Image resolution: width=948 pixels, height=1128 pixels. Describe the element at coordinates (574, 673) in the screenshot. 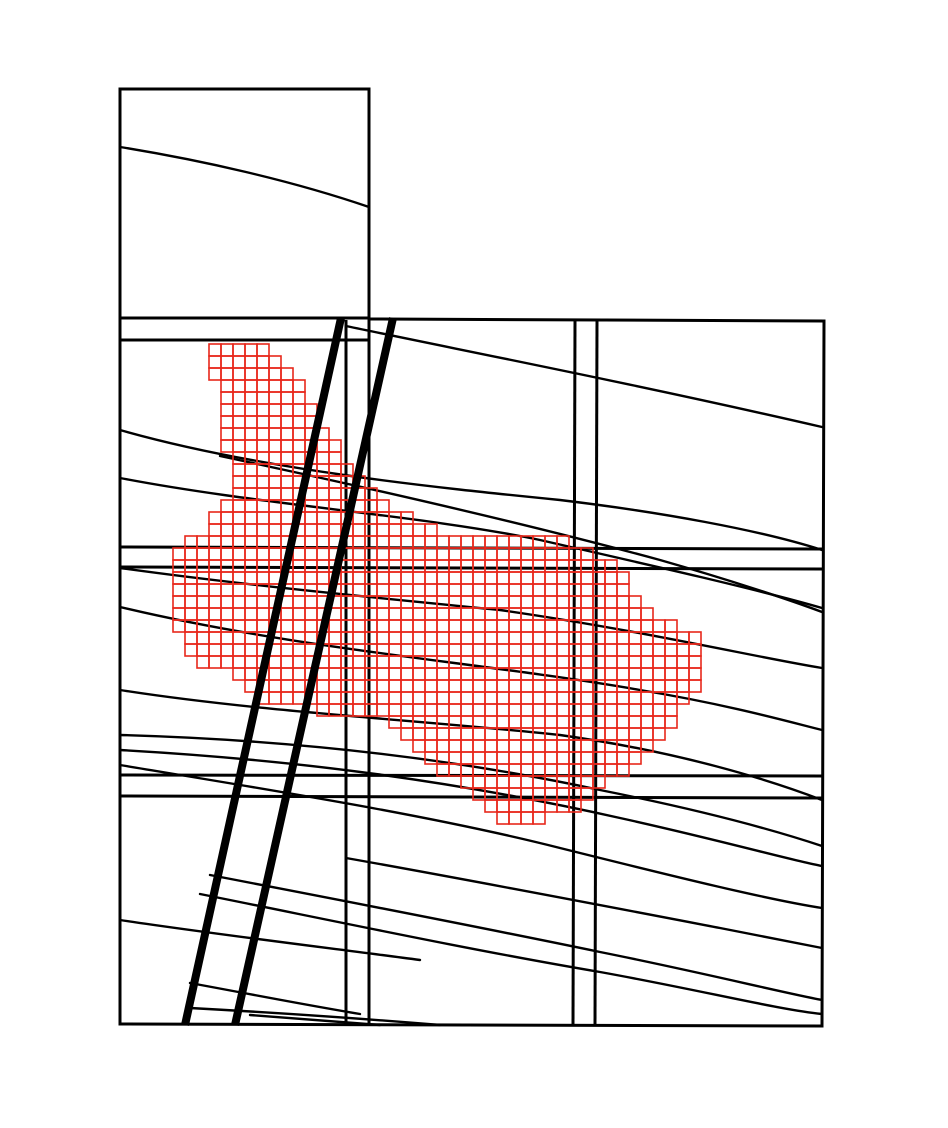

I see `parcel-line` at that location.